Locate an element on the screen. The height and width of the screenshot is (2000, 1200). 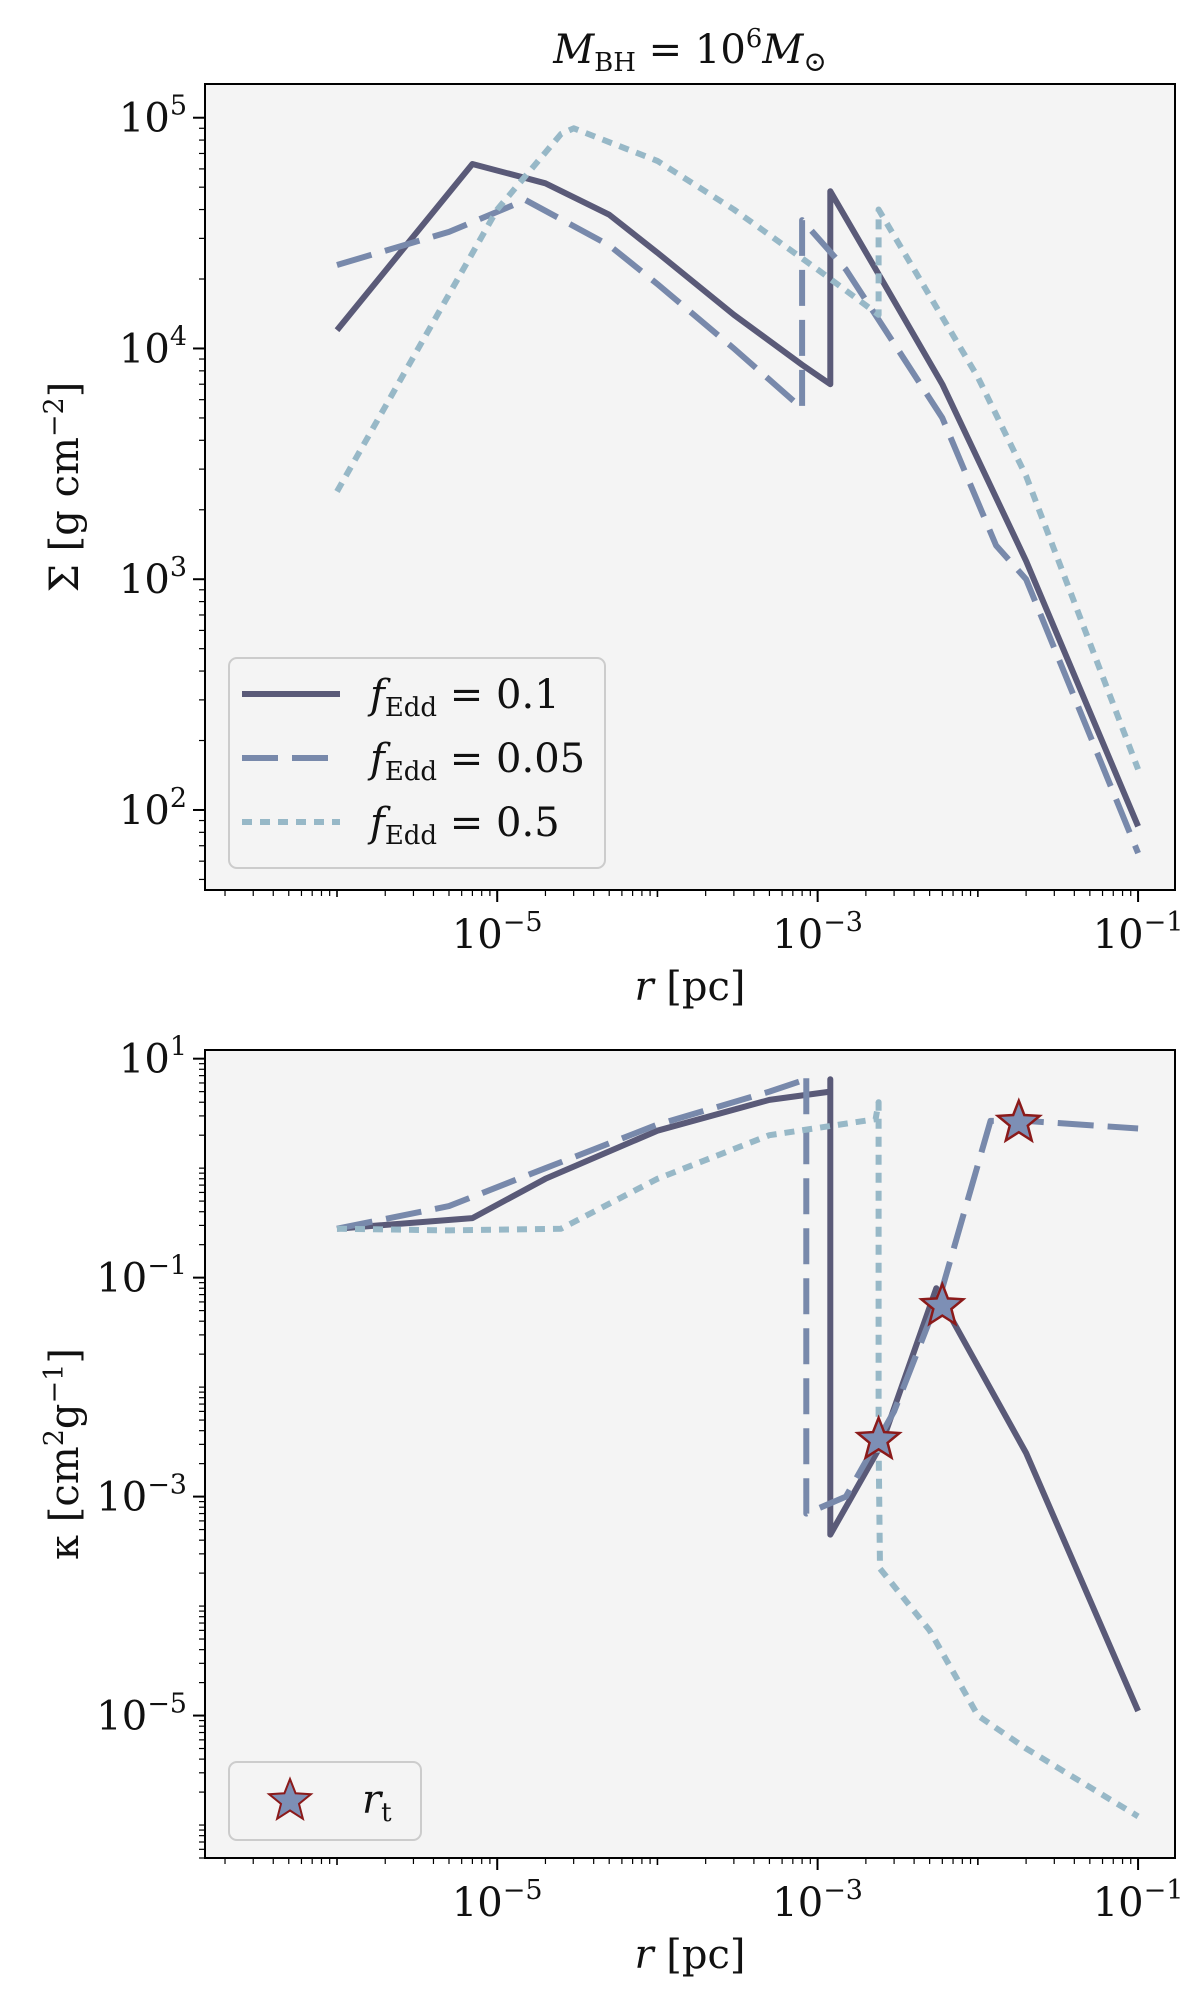
y-tick-label: 10⁴ is located at coordinates (153, 346).